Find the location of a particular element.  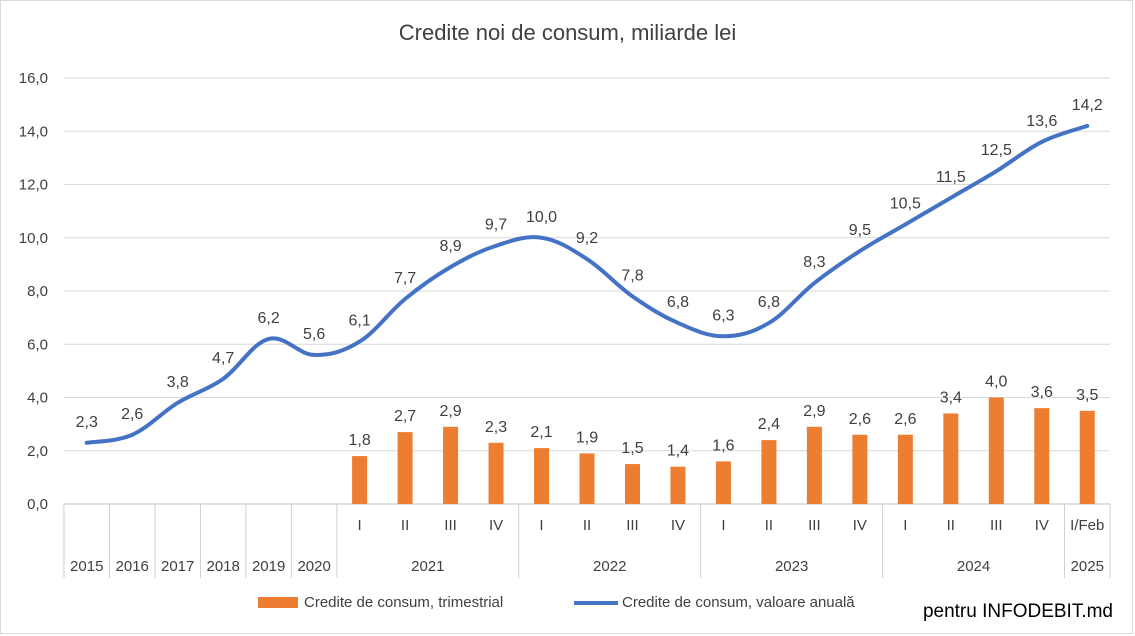

x-tick-label: I/Feb is located at coordinates (1087, 525).